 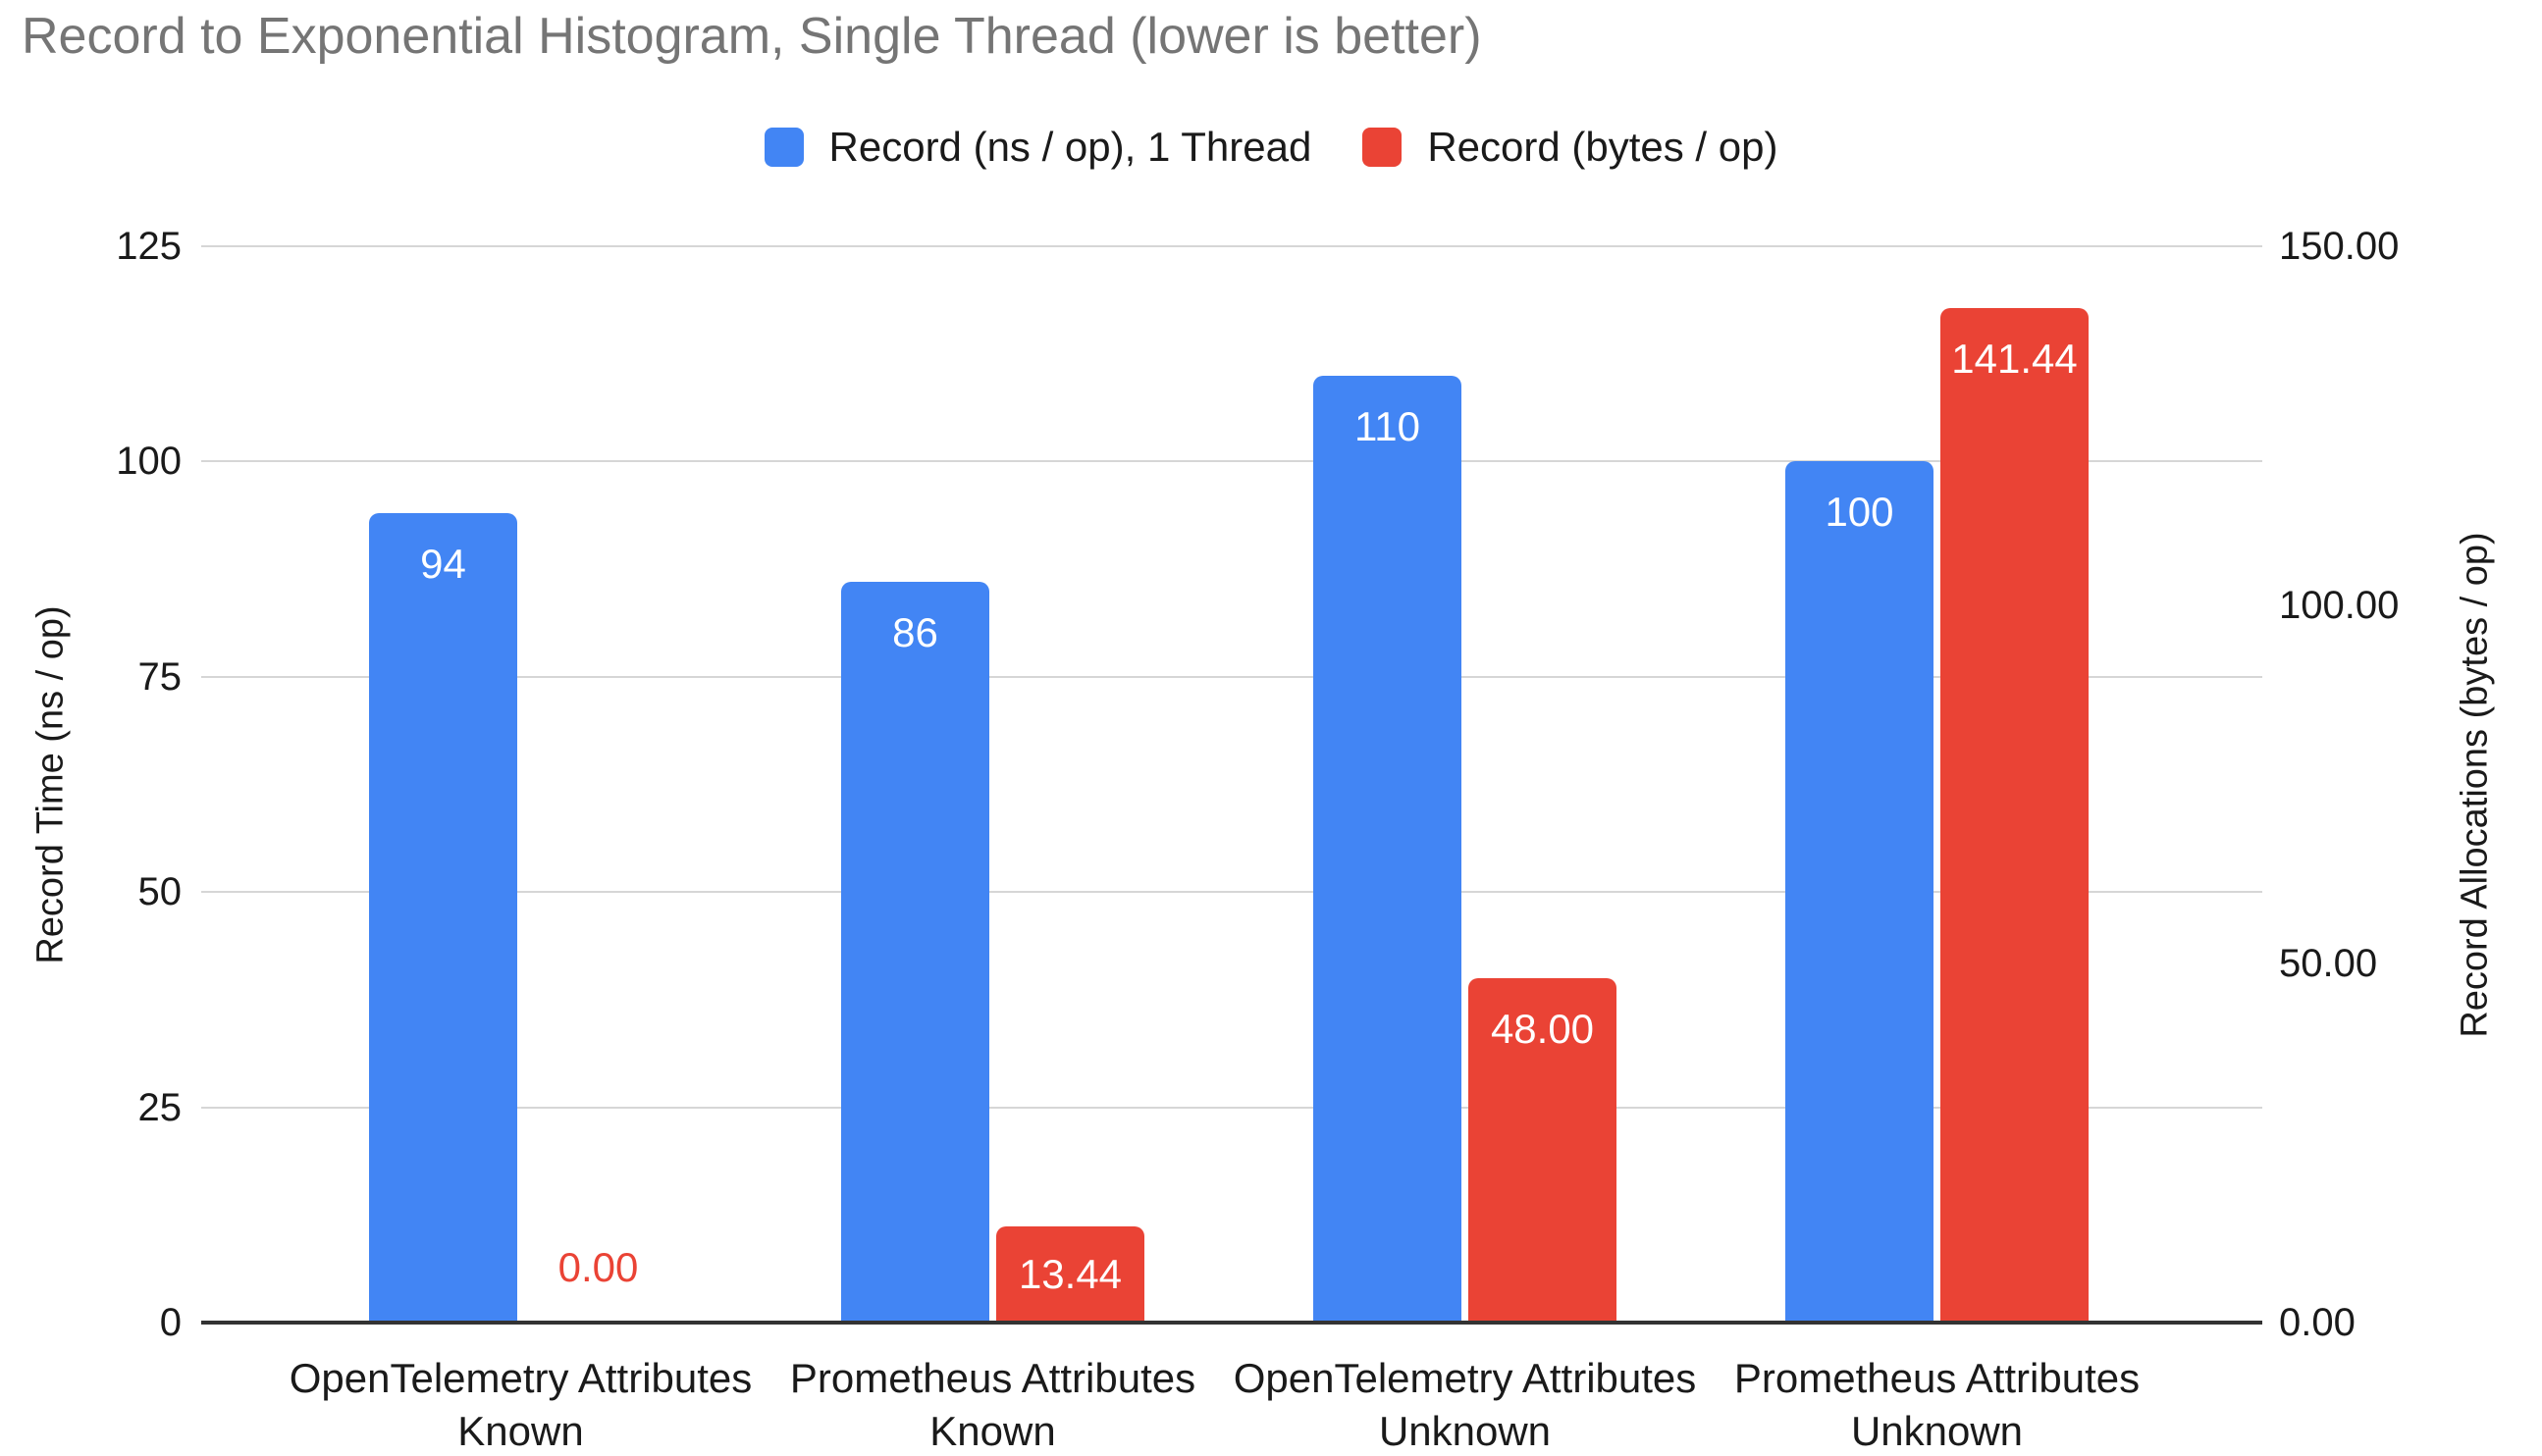 What do you see at coordinates (2317, 1322) in the screenshot?
I see `right-axis-tick-label: 0.00` at bounding box center [2317, 1322].